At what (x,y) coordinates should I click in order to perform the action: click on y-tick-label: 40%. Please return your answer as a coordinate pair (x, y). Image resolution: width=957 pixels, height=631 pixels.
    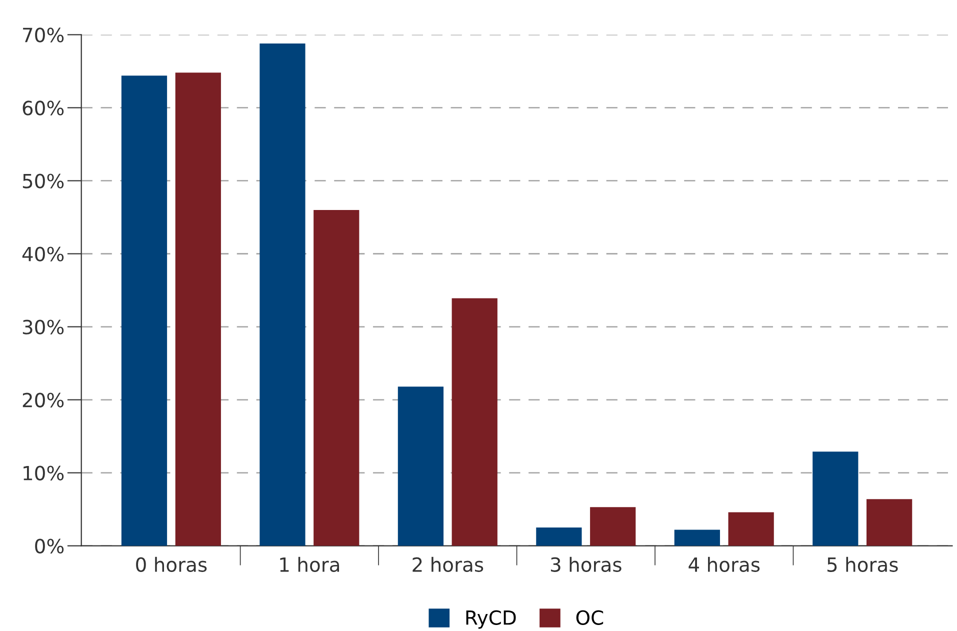
    Looking at the image, I should click on (43, 254).